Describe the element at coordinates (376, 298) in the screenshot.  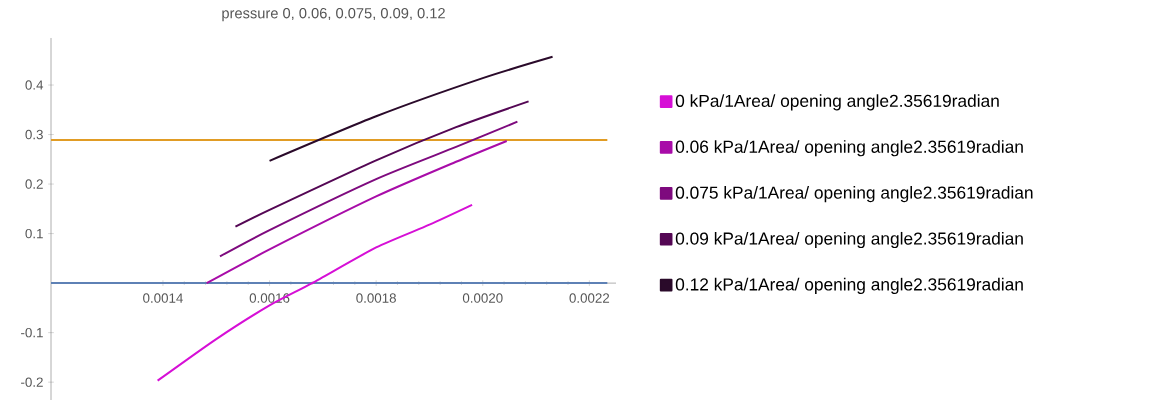
I see `x-tick-label: 0.0018` at that location.